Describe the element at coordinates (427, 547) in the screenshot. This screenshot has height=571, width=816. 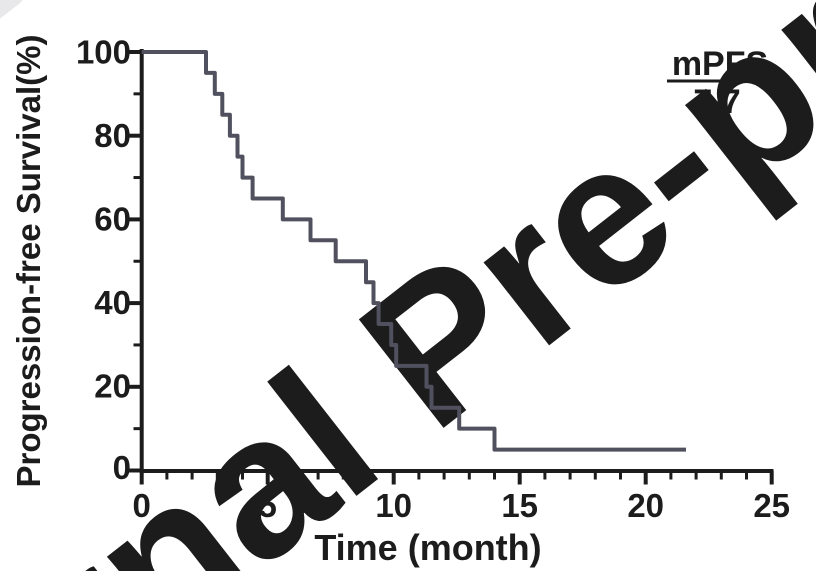
I see `x-axis-title: Time (month)` at that location.